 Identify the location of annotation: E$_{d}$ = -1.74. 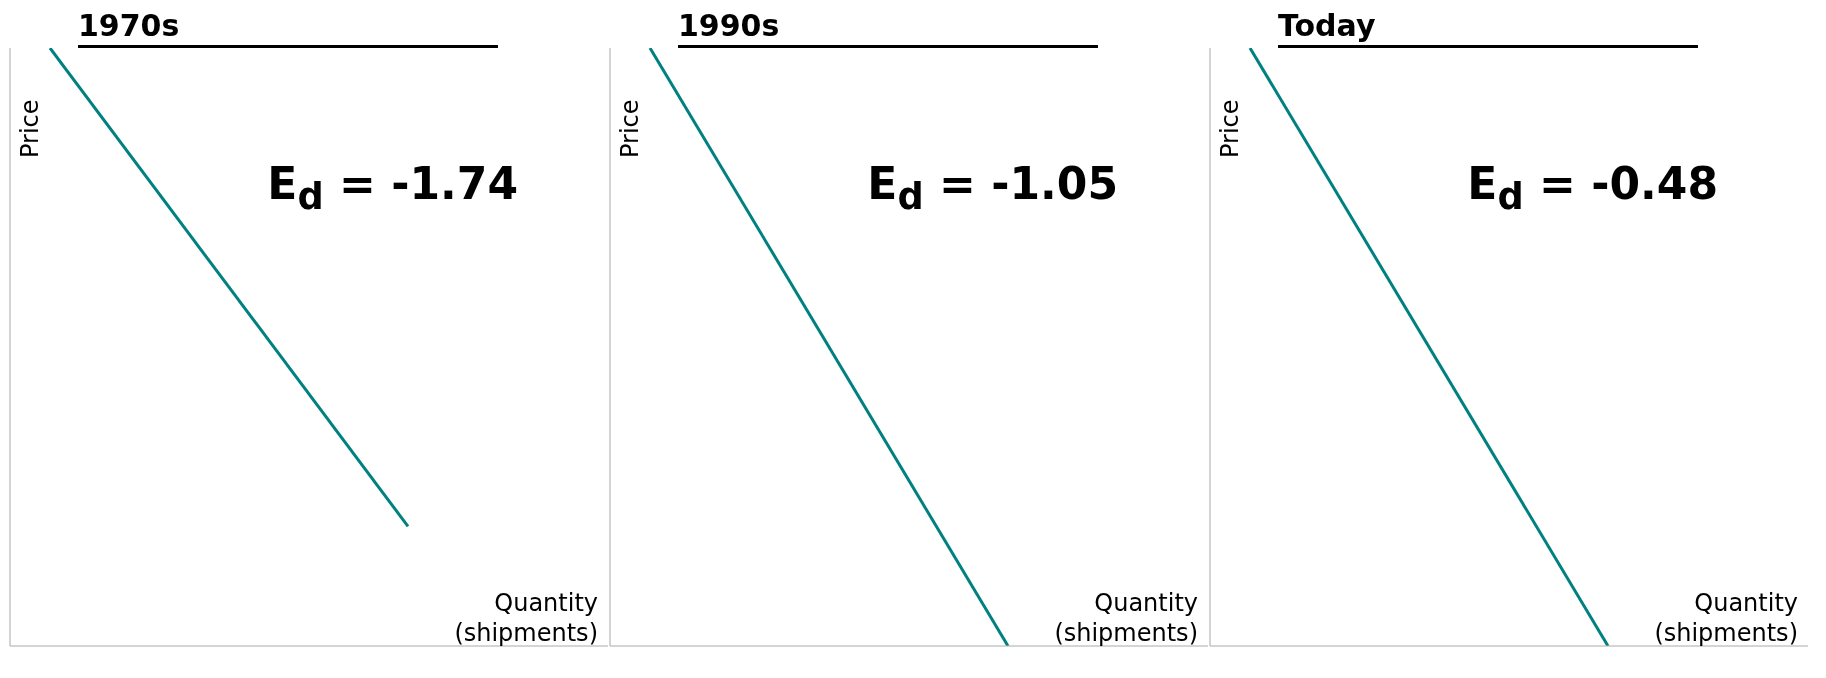
(392, 188).